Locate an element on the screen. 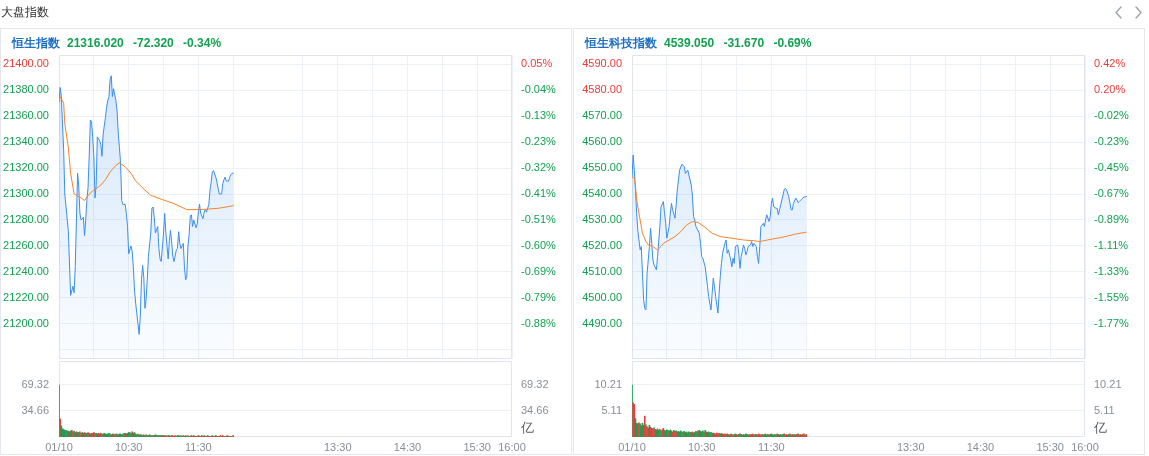  y-tick-label: 34.66 is located at coordinates (35, 410).